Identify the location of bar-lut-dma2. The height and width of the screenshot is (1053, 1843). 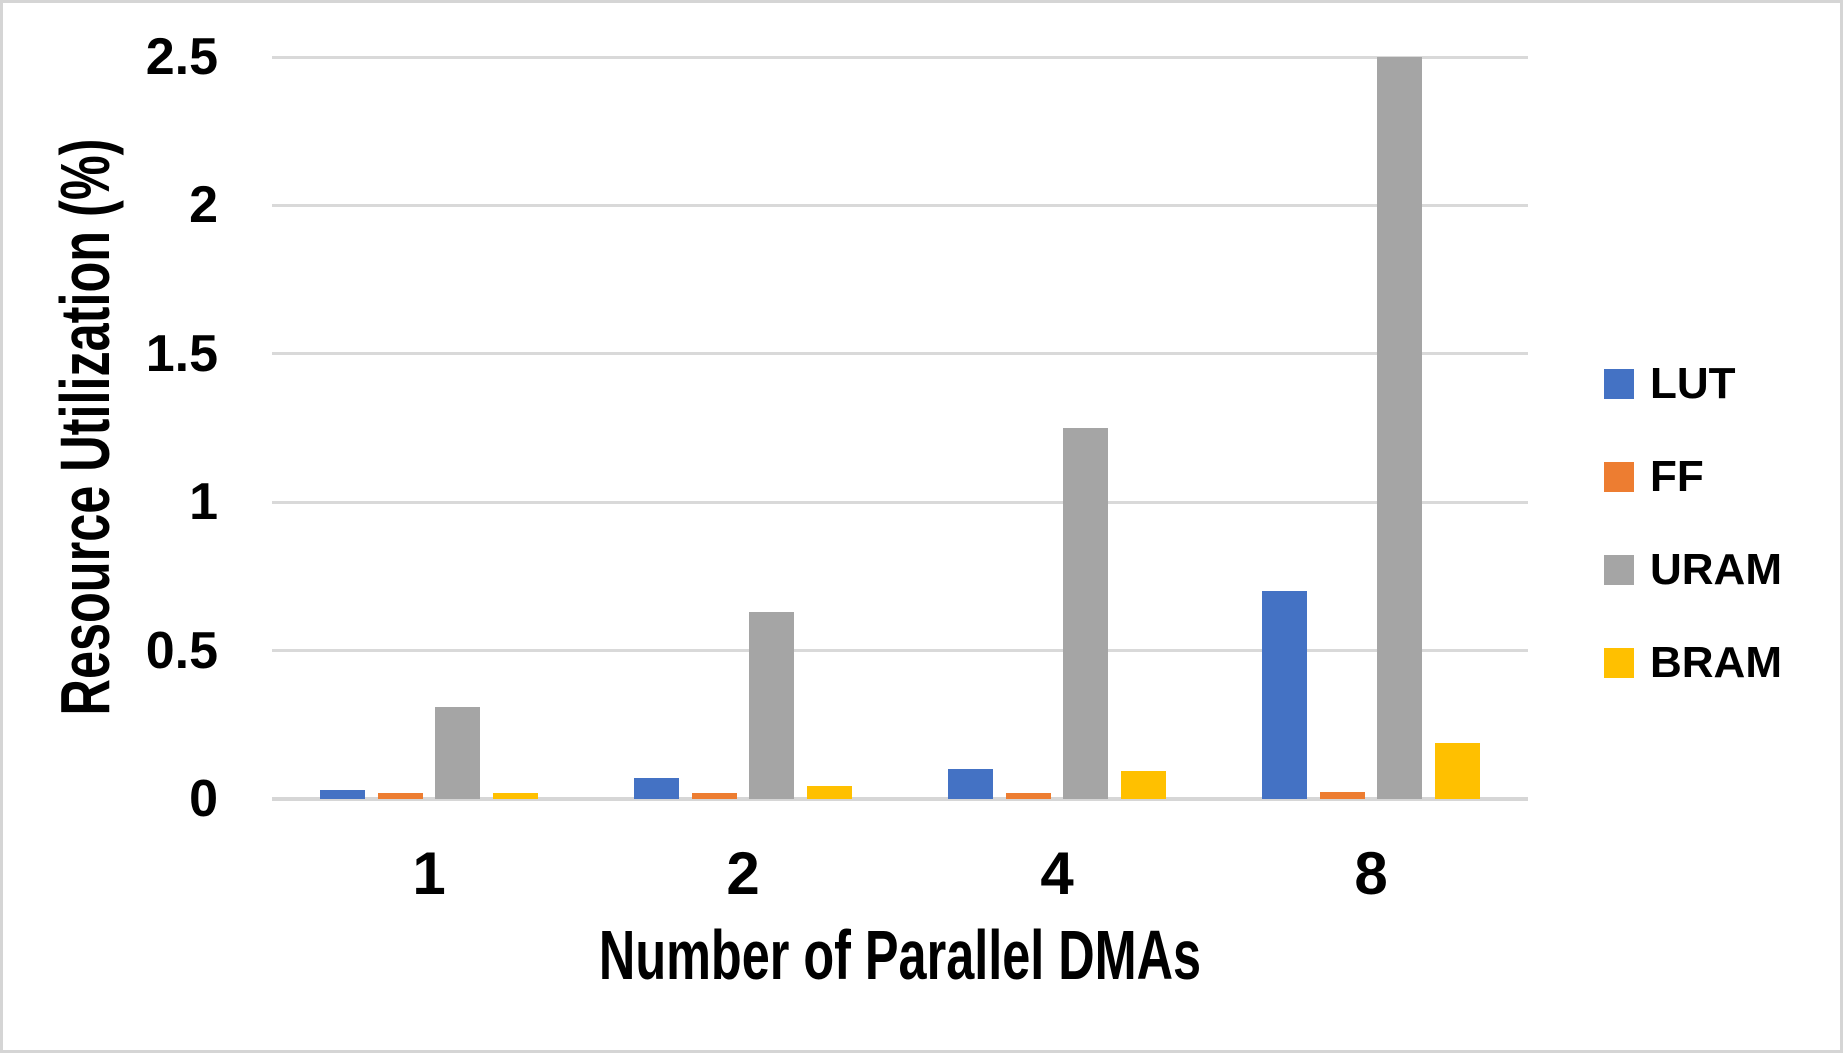
(657, 788).